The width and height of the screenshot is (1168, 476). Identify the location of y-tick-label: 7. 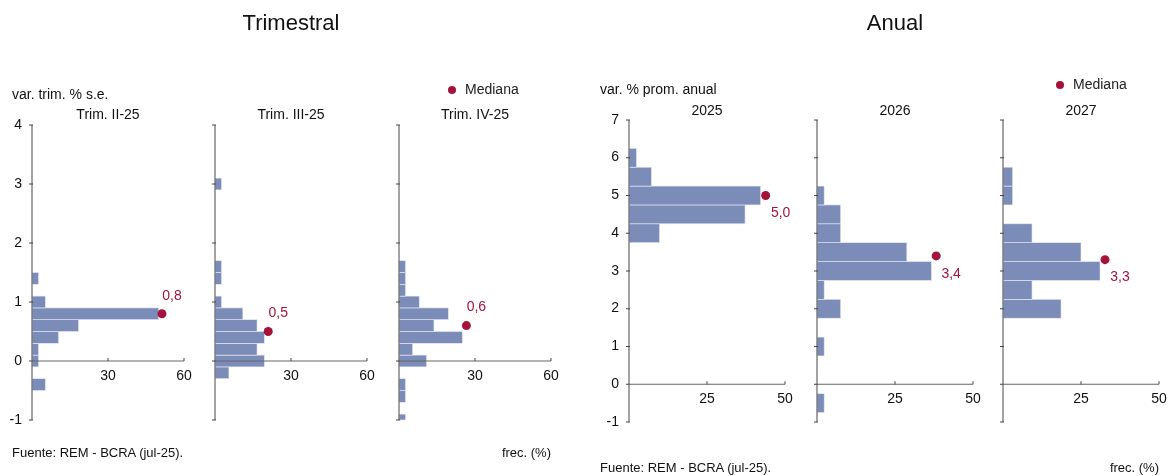
(615, 118).